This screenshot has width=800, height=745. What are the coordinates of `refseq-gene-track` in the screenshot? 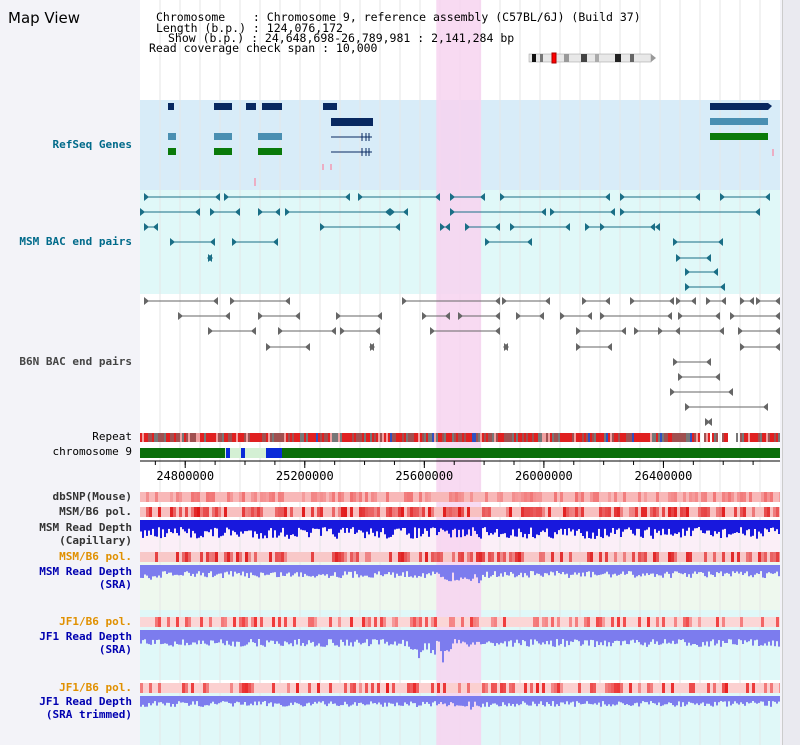 It's located at (470, 114).